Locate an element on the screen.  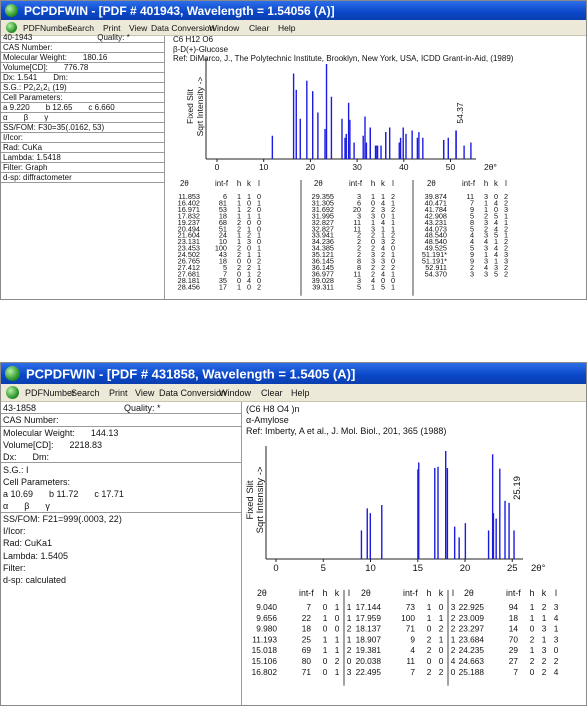
table-cell: 53 is located at coordinates (223, 209).